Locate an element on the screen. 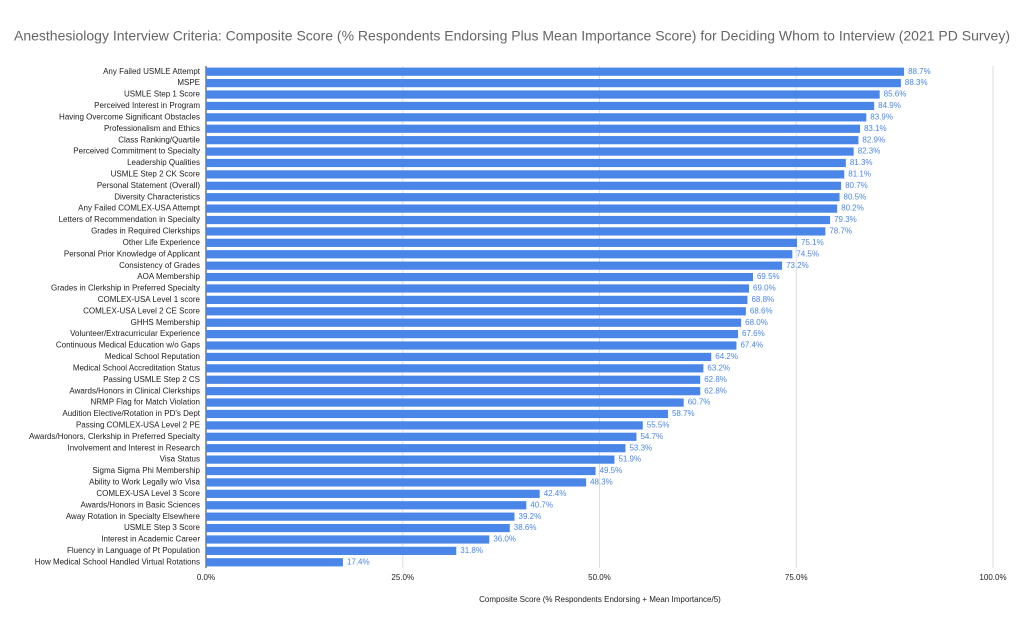  y-tick-label: Ability to Work Legally w/o Visa is located at coordinates (144, 482).